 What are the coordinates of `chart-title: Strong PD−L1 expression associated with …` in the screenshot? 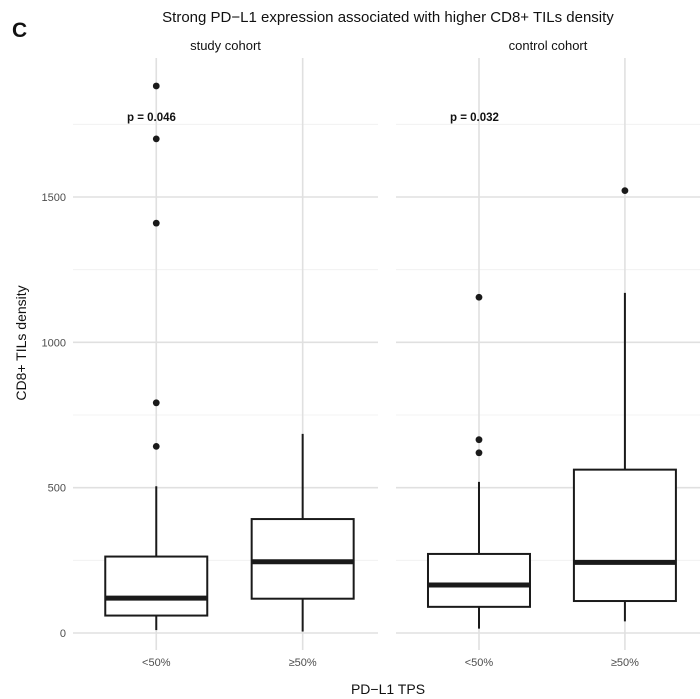 It's located at (388, 17).